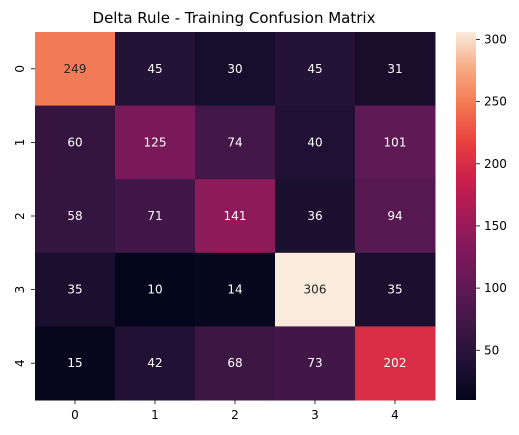 The image size is (519, 435). Describe the element at coordinates (20, 143) in the screenshot. I see `y-tick-label: 1` at that location.